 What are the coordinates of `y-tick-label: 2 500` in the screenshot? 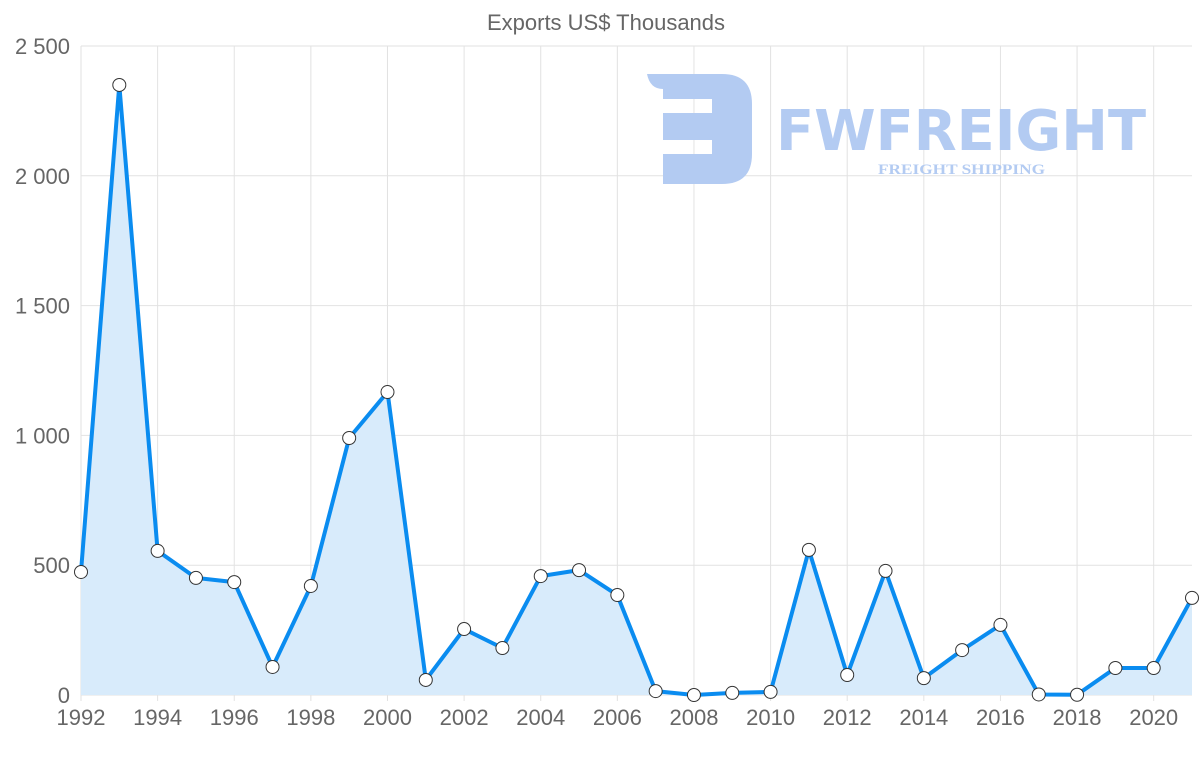 It's located at (42, 46).